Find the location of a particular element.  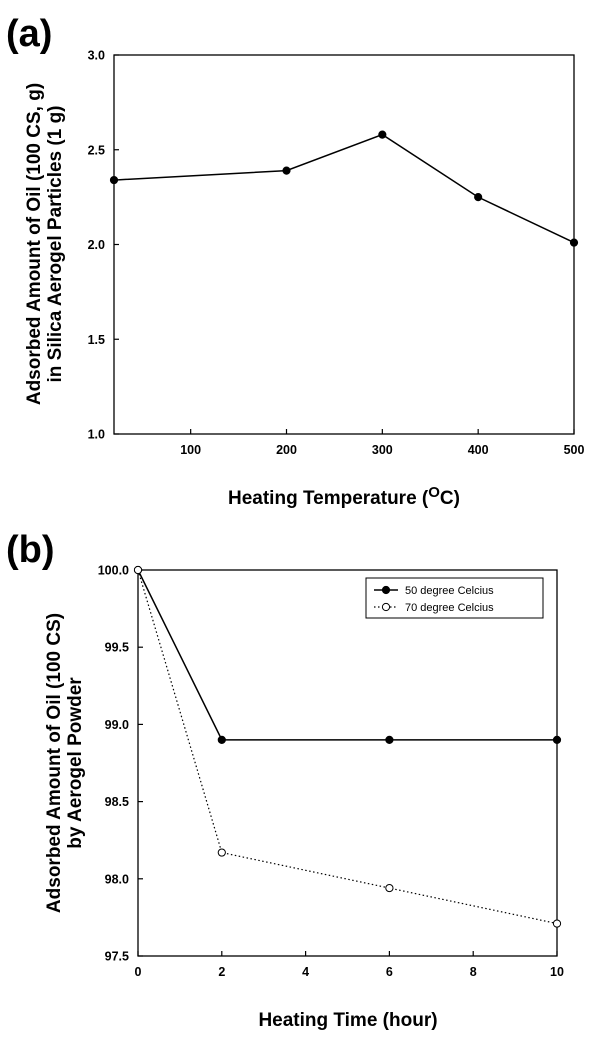

legend-label-70c: 70 degree Celcius is located at coordinates (449, 608).